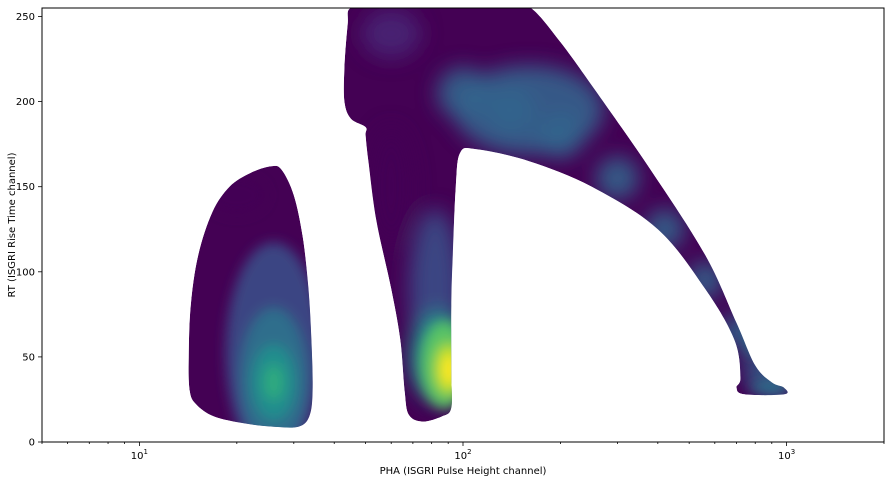  I want to click on y-axis-label: RT (ISGRI Rise Time channel), so click(12, 224).